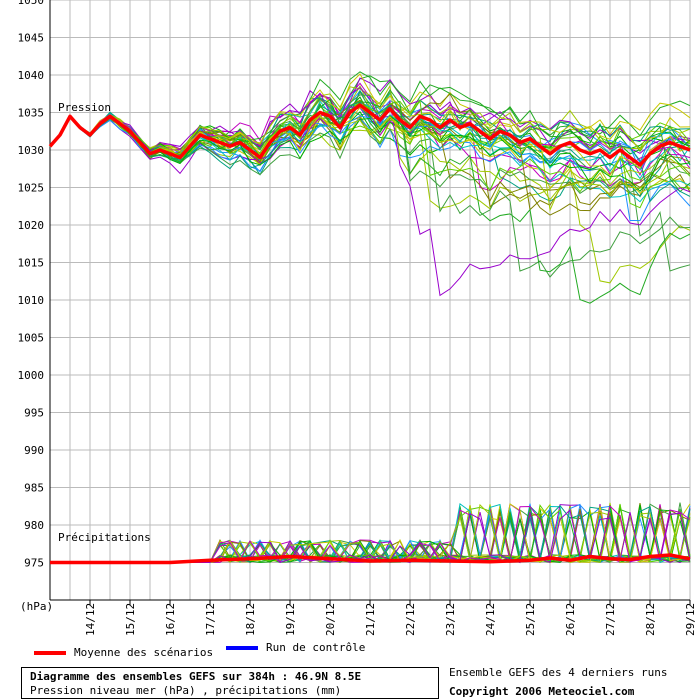  What do you see at coordinates (570, 619) in the screenshot?
I see `x-tick-label: 26/12` at bounding box center [570, 619].